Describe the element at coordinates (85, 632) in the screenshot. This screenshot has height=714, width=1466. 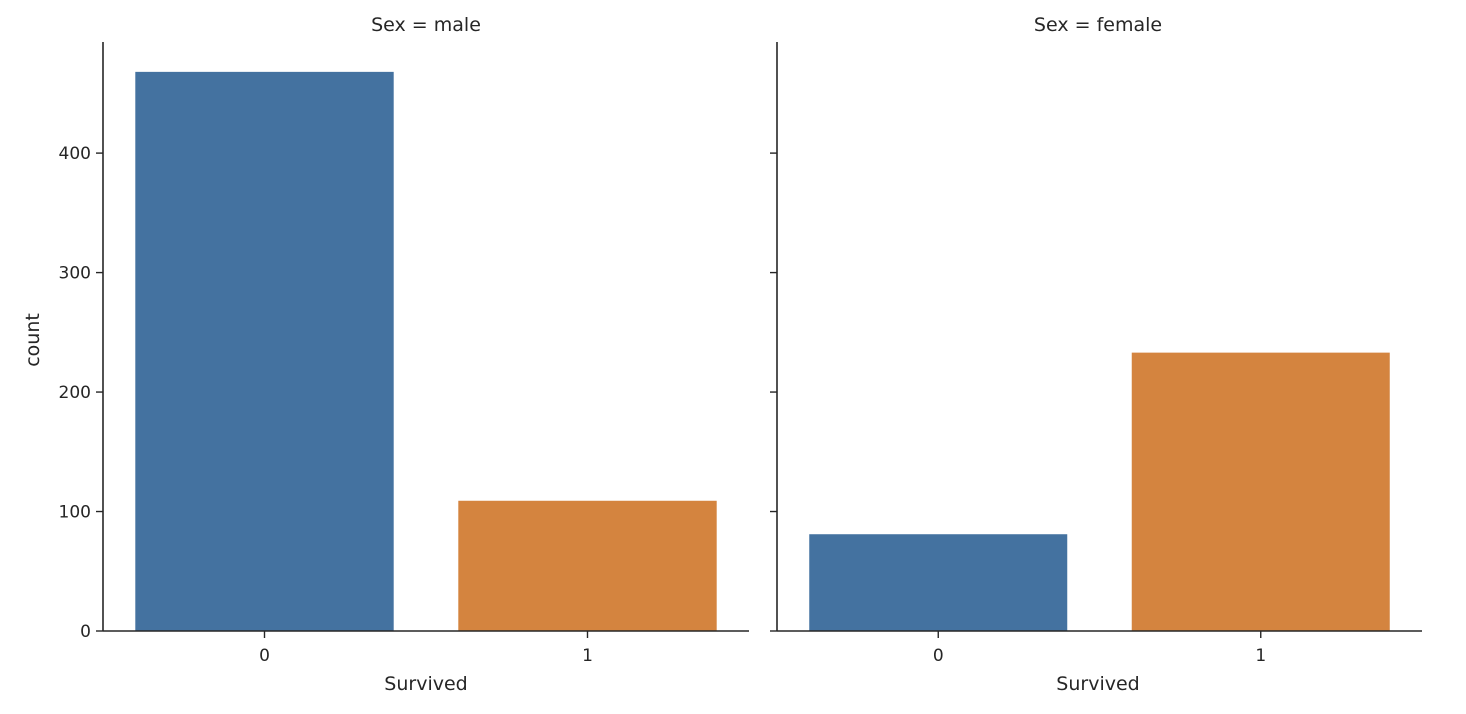
I see `y-tick-label: 0` at that location.